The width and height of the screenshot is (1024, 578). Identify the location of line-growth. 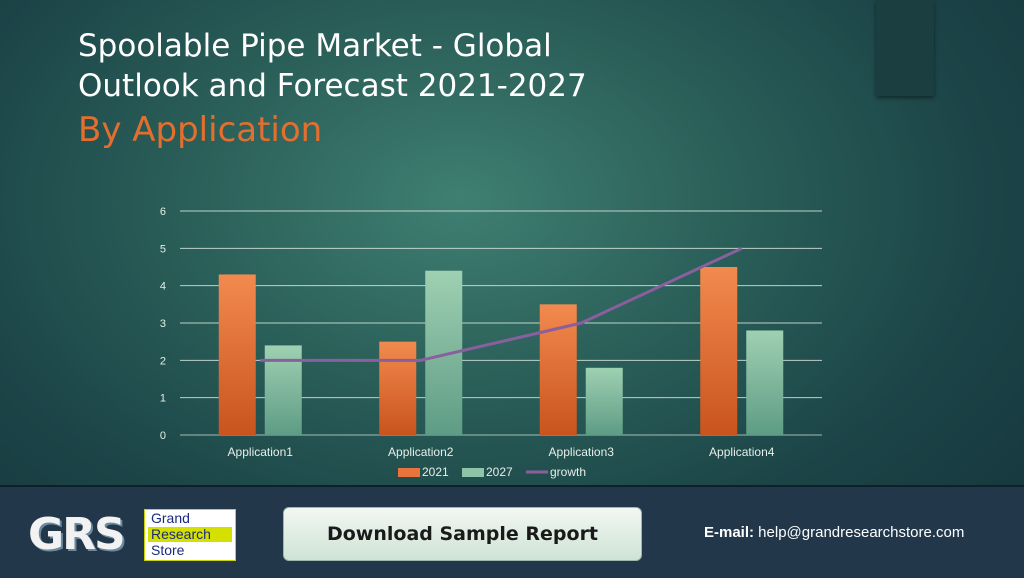
(501, 304).